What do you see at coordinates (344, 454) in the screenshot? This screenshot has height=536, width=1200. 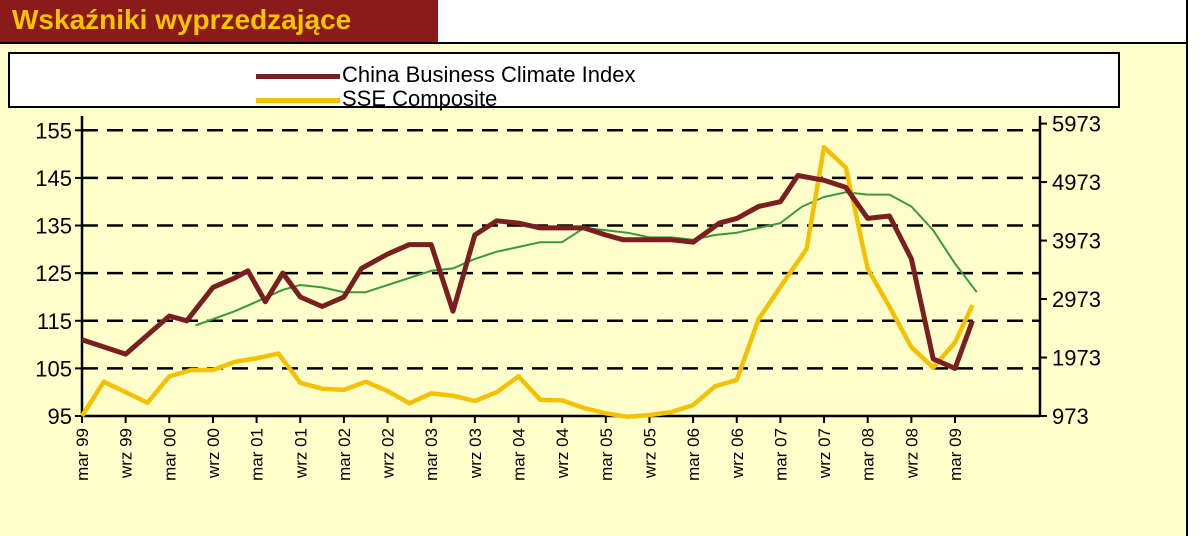 I see `x-tick-label: mar 02` at bounding box center [344, 454].